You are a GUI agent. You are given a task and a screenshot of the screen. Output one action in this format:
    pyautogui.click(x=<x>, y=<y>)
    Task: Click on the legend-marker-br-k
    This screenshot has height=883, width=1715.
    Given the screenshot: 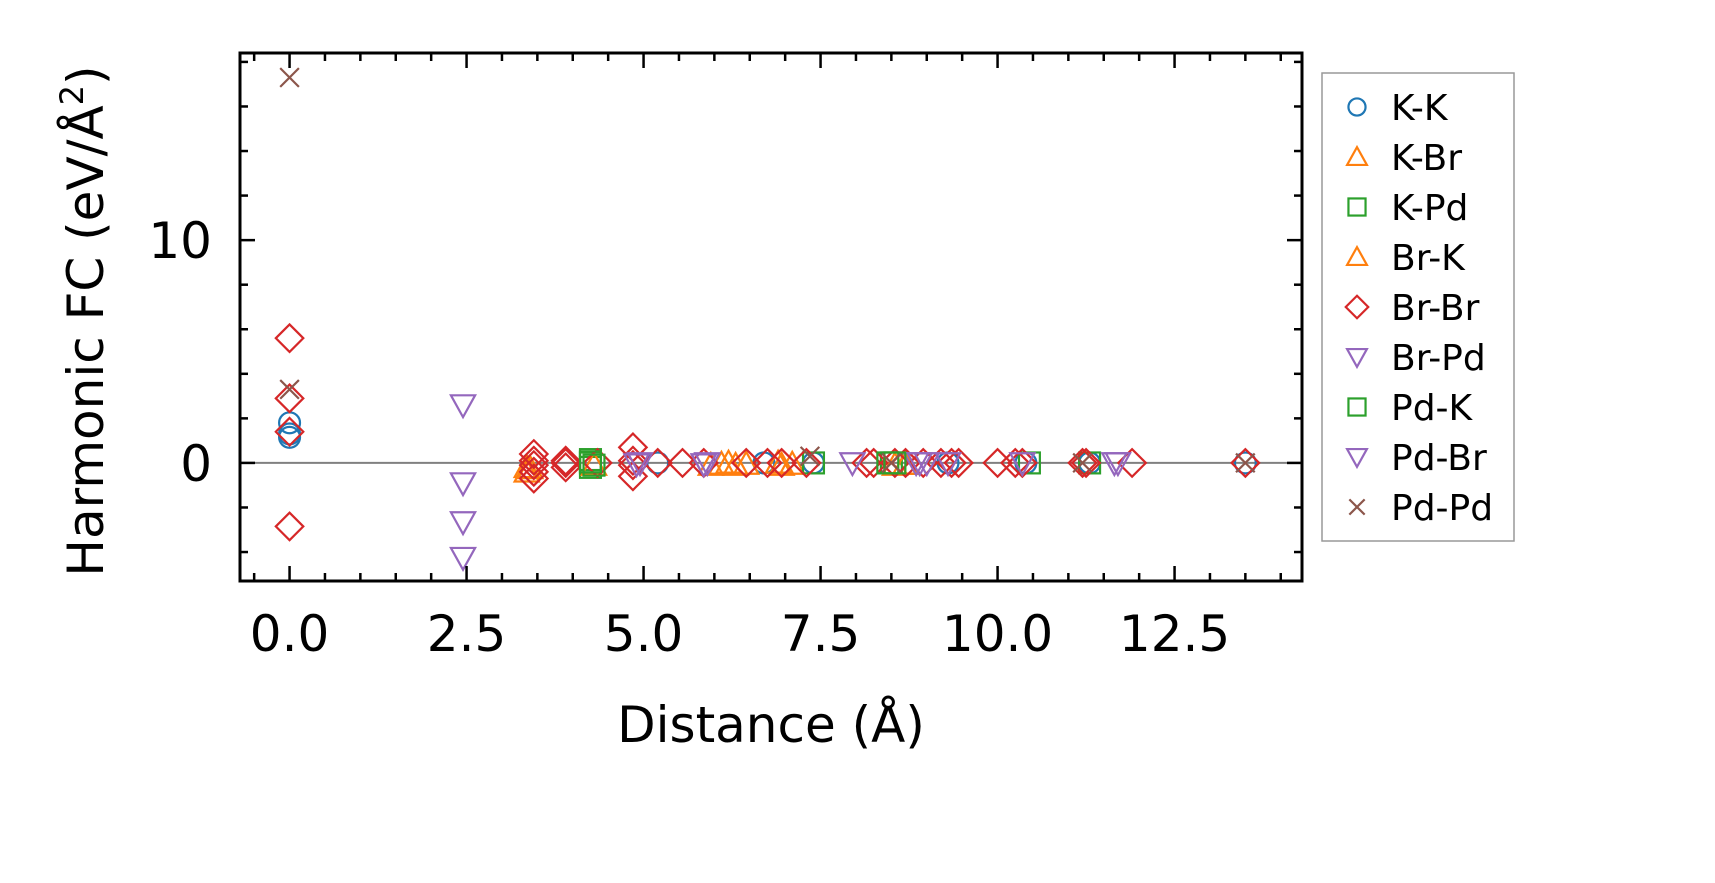 What is the action you would take?
    pyautogui.click(x=1357, y=255)
    